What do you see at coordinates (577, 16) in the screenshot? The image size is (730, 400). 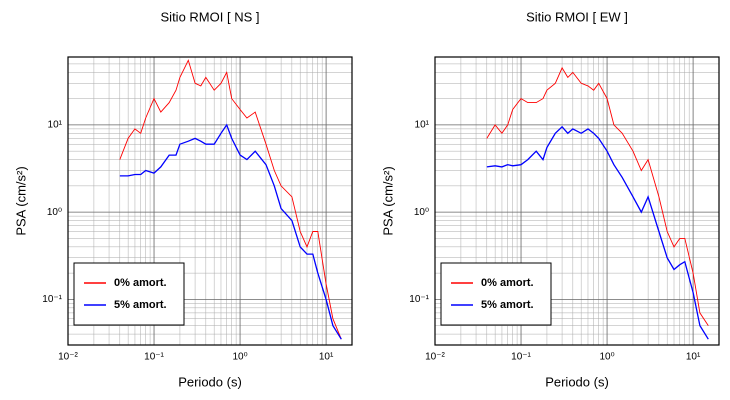 I see `chart-title: Sitio RMOI [ EW ]` at bounding box center [577, 16].